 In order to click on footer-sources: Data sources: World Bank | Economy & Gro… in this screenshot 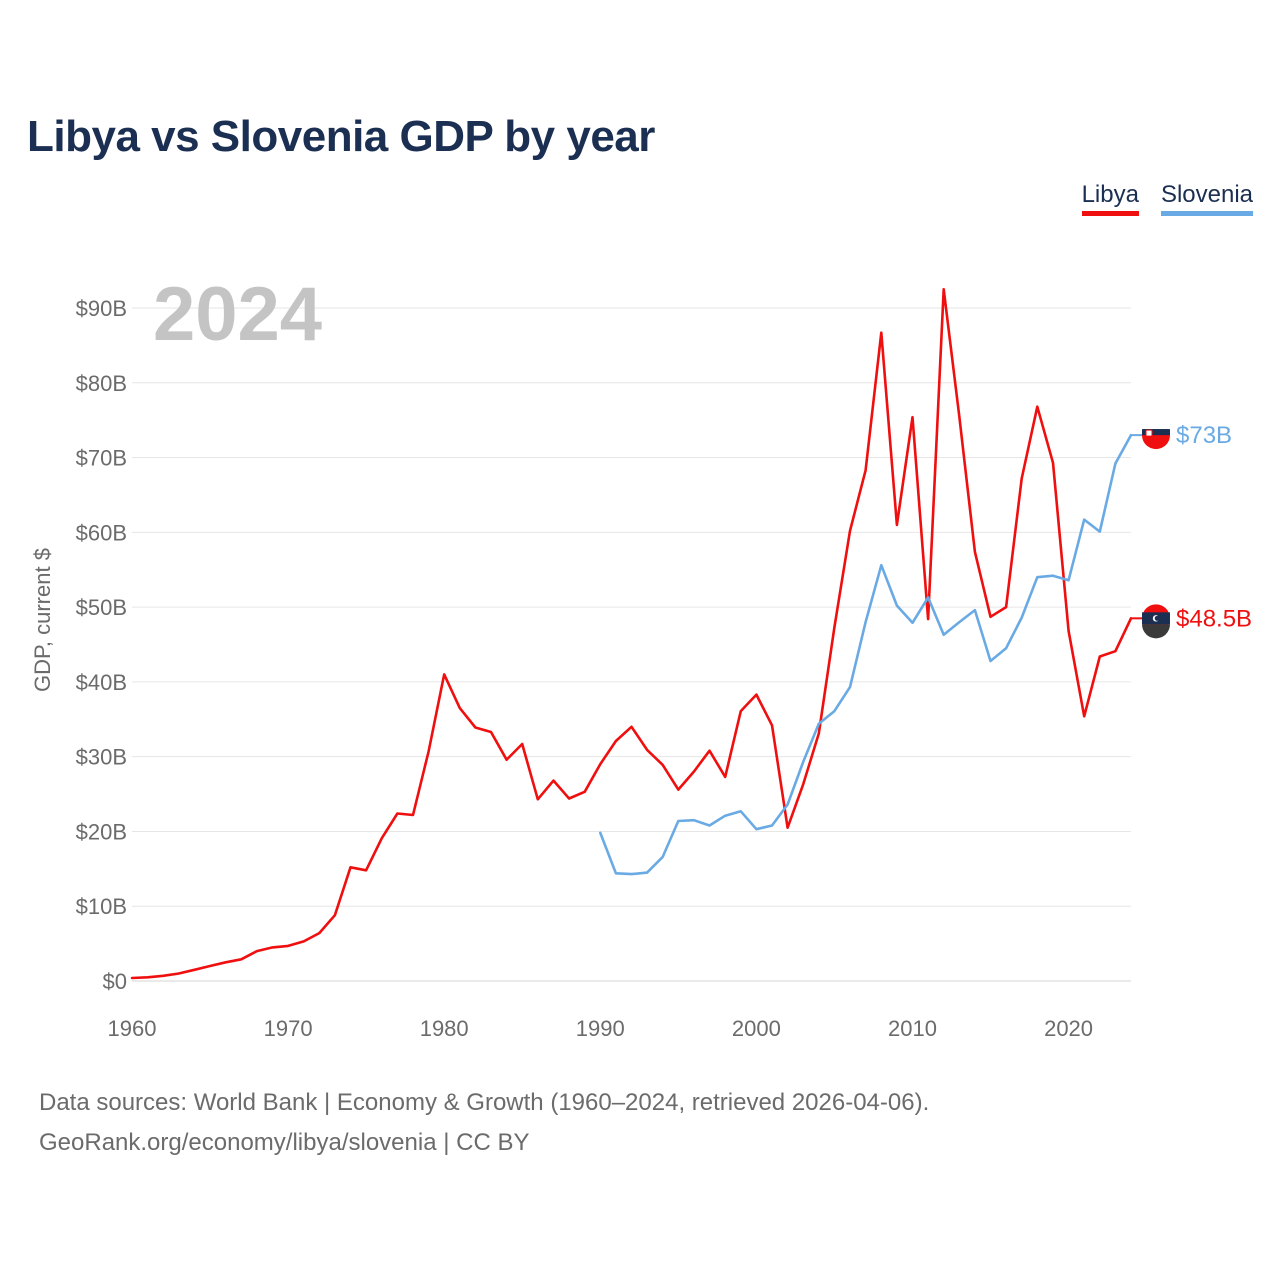, I will do `click(484, 1102)`.